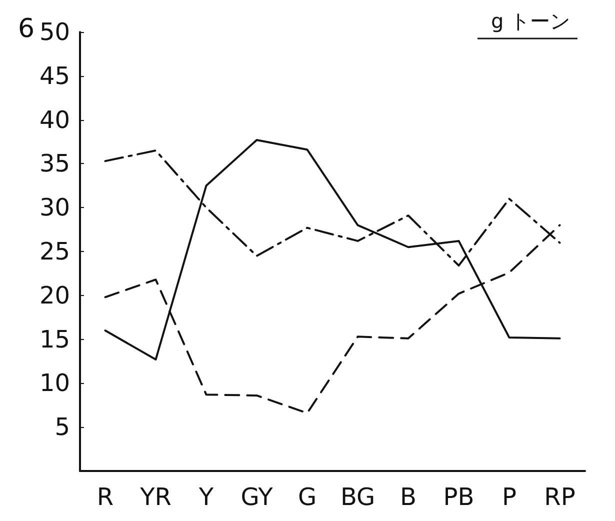 The height and width of the screenshot is (521, 615). I want to click on x-tick-label: B, so click(408, 497).